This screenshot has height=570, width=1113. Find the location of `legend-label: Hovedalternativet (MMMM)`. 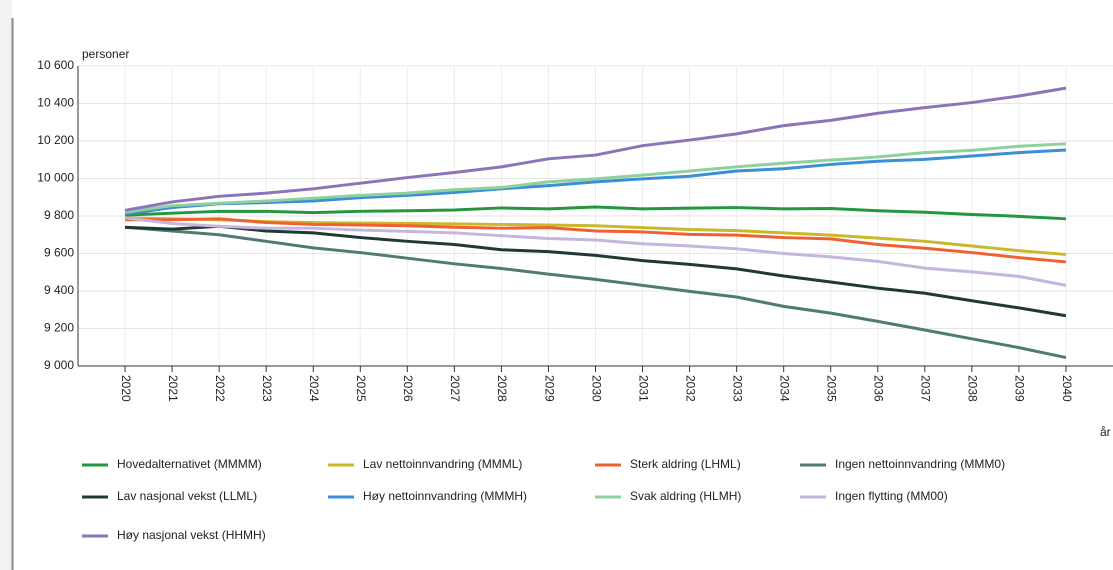

legend-label: Hovedalternativet (MMMM) is located at coordinates (189, 464).